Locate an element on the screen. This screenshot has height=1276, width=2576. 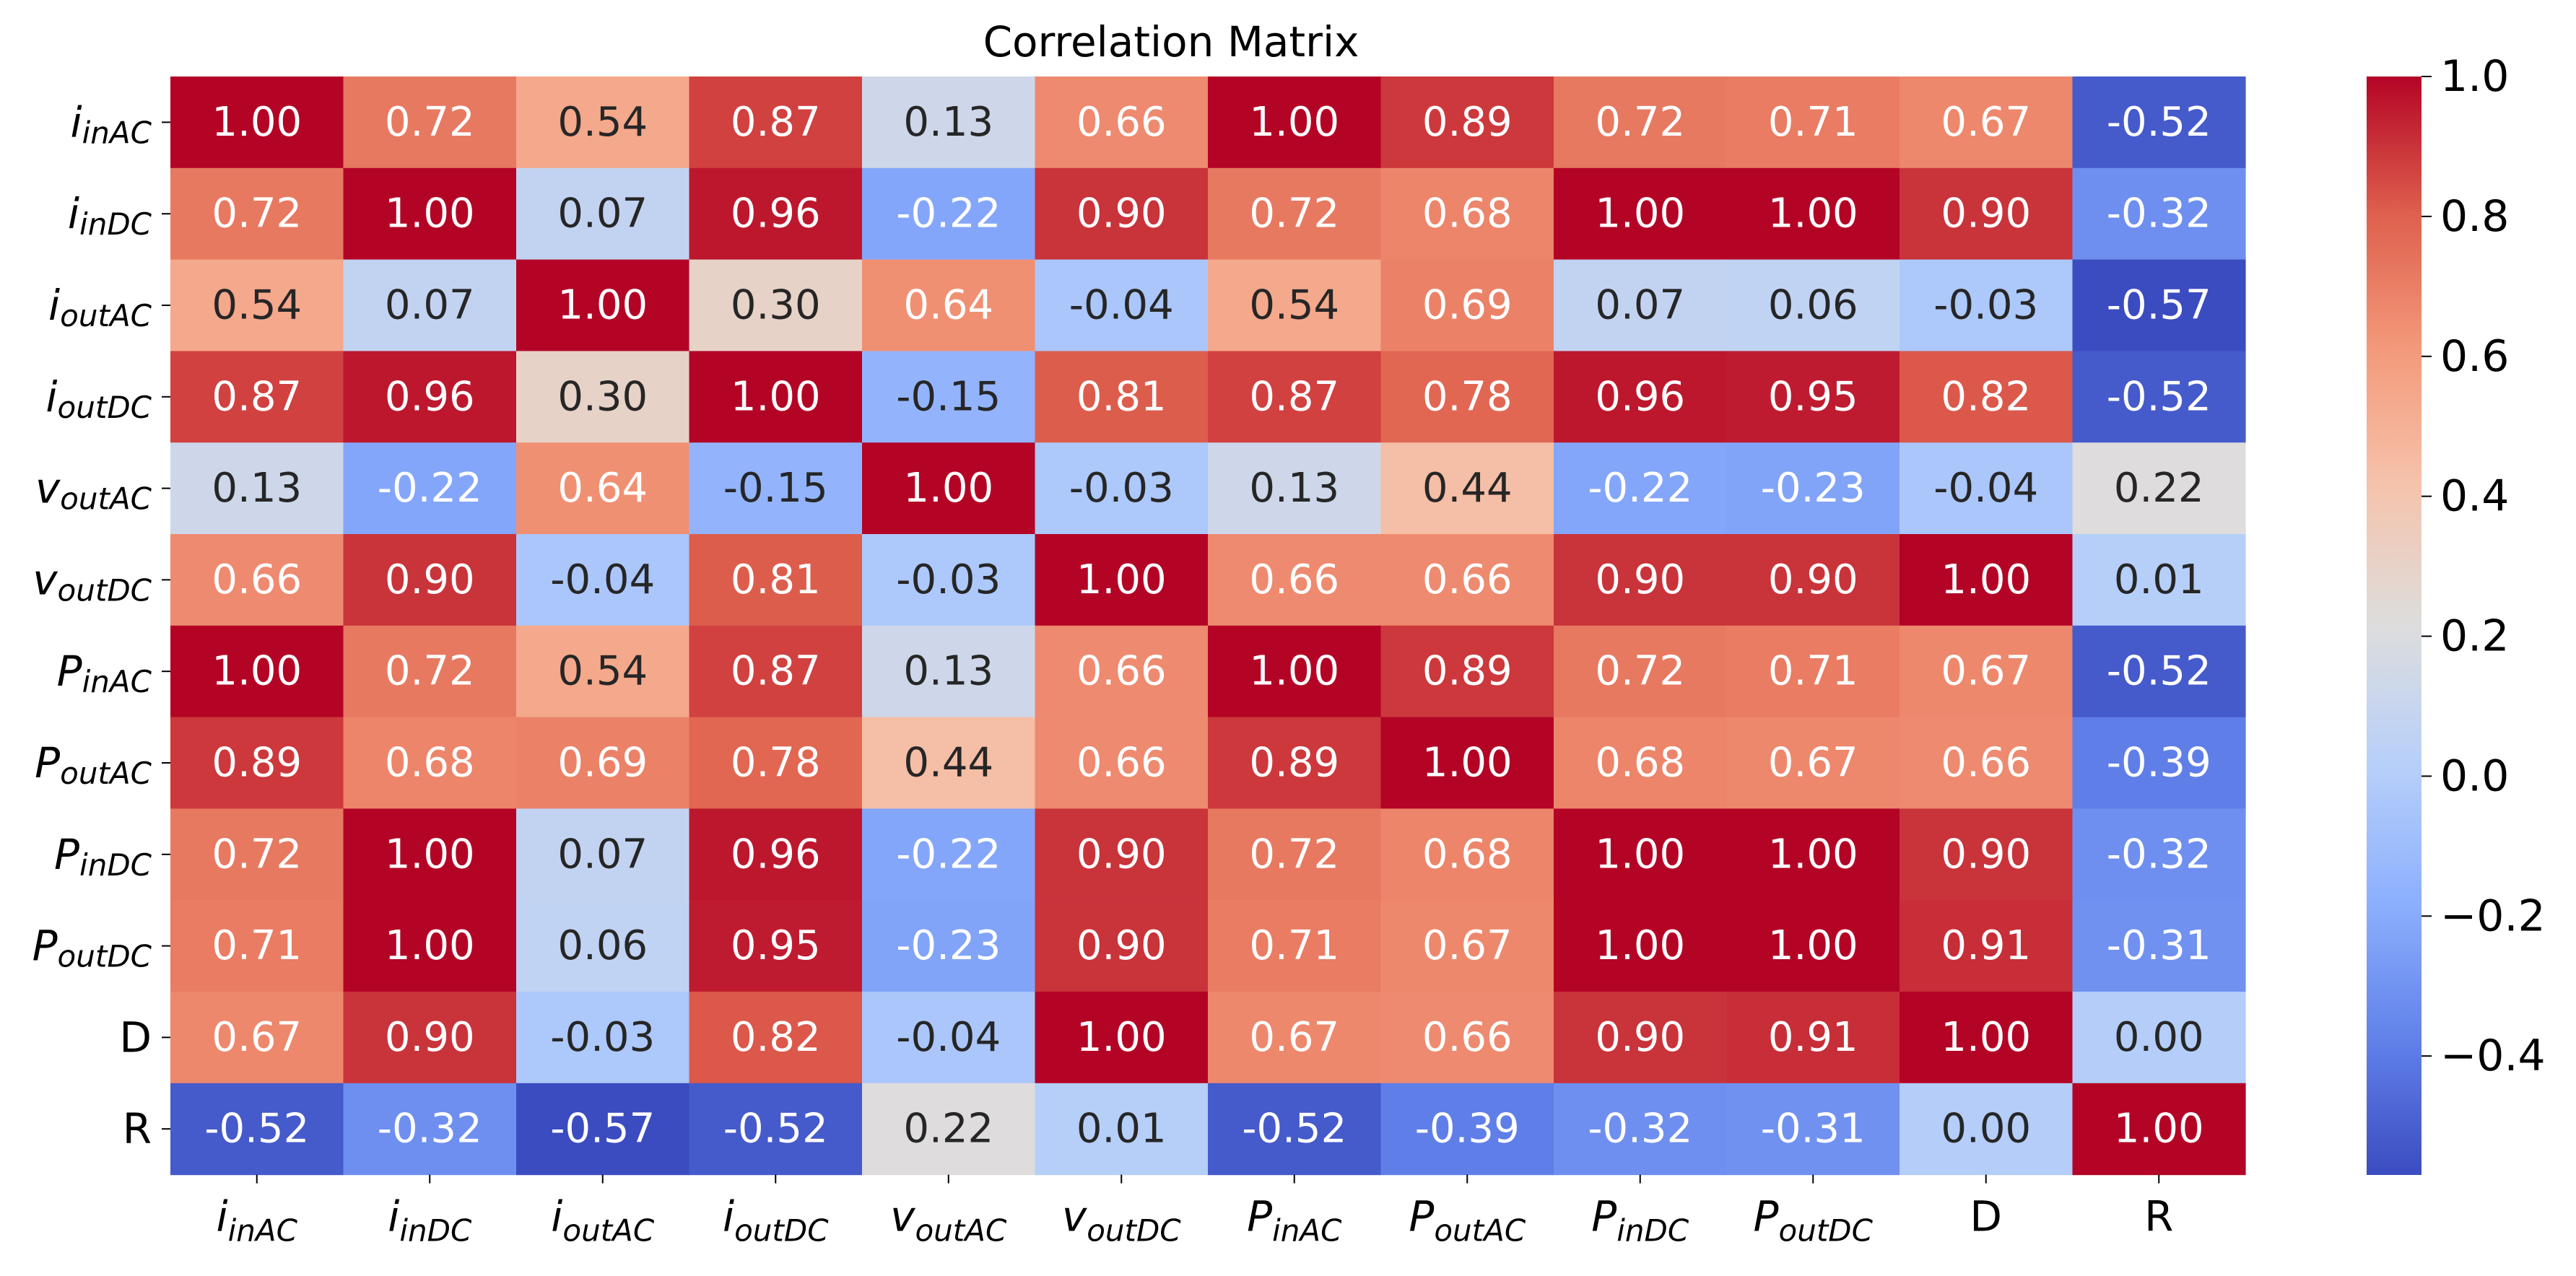
cell-value-label-r4-c8: -0.22 is located at coordinates (1640, 488).